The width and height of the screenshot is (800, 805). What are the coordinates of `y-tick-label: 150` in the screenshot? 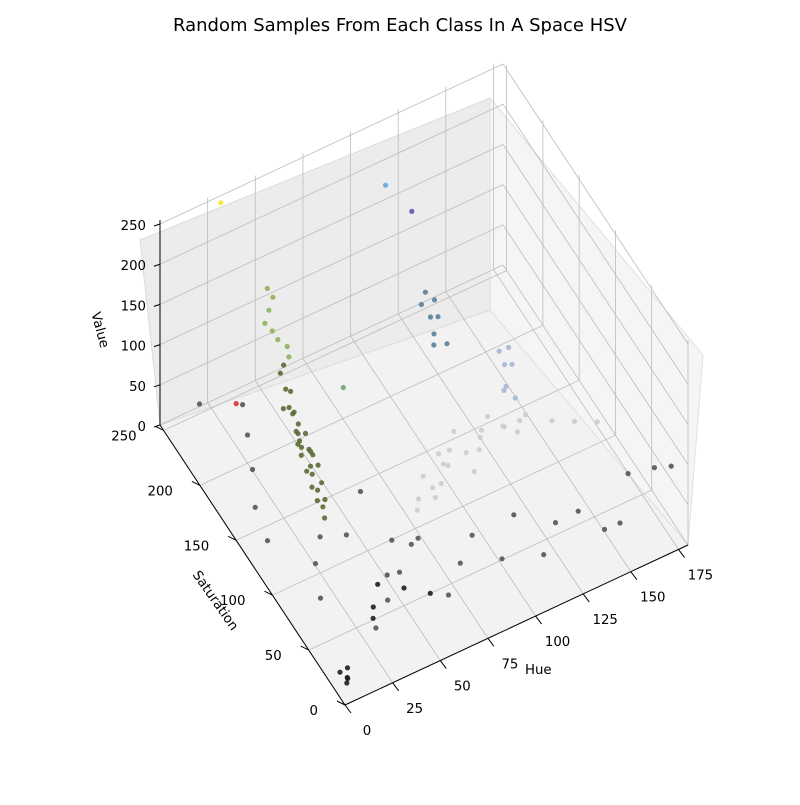 It's located at (196, 546).